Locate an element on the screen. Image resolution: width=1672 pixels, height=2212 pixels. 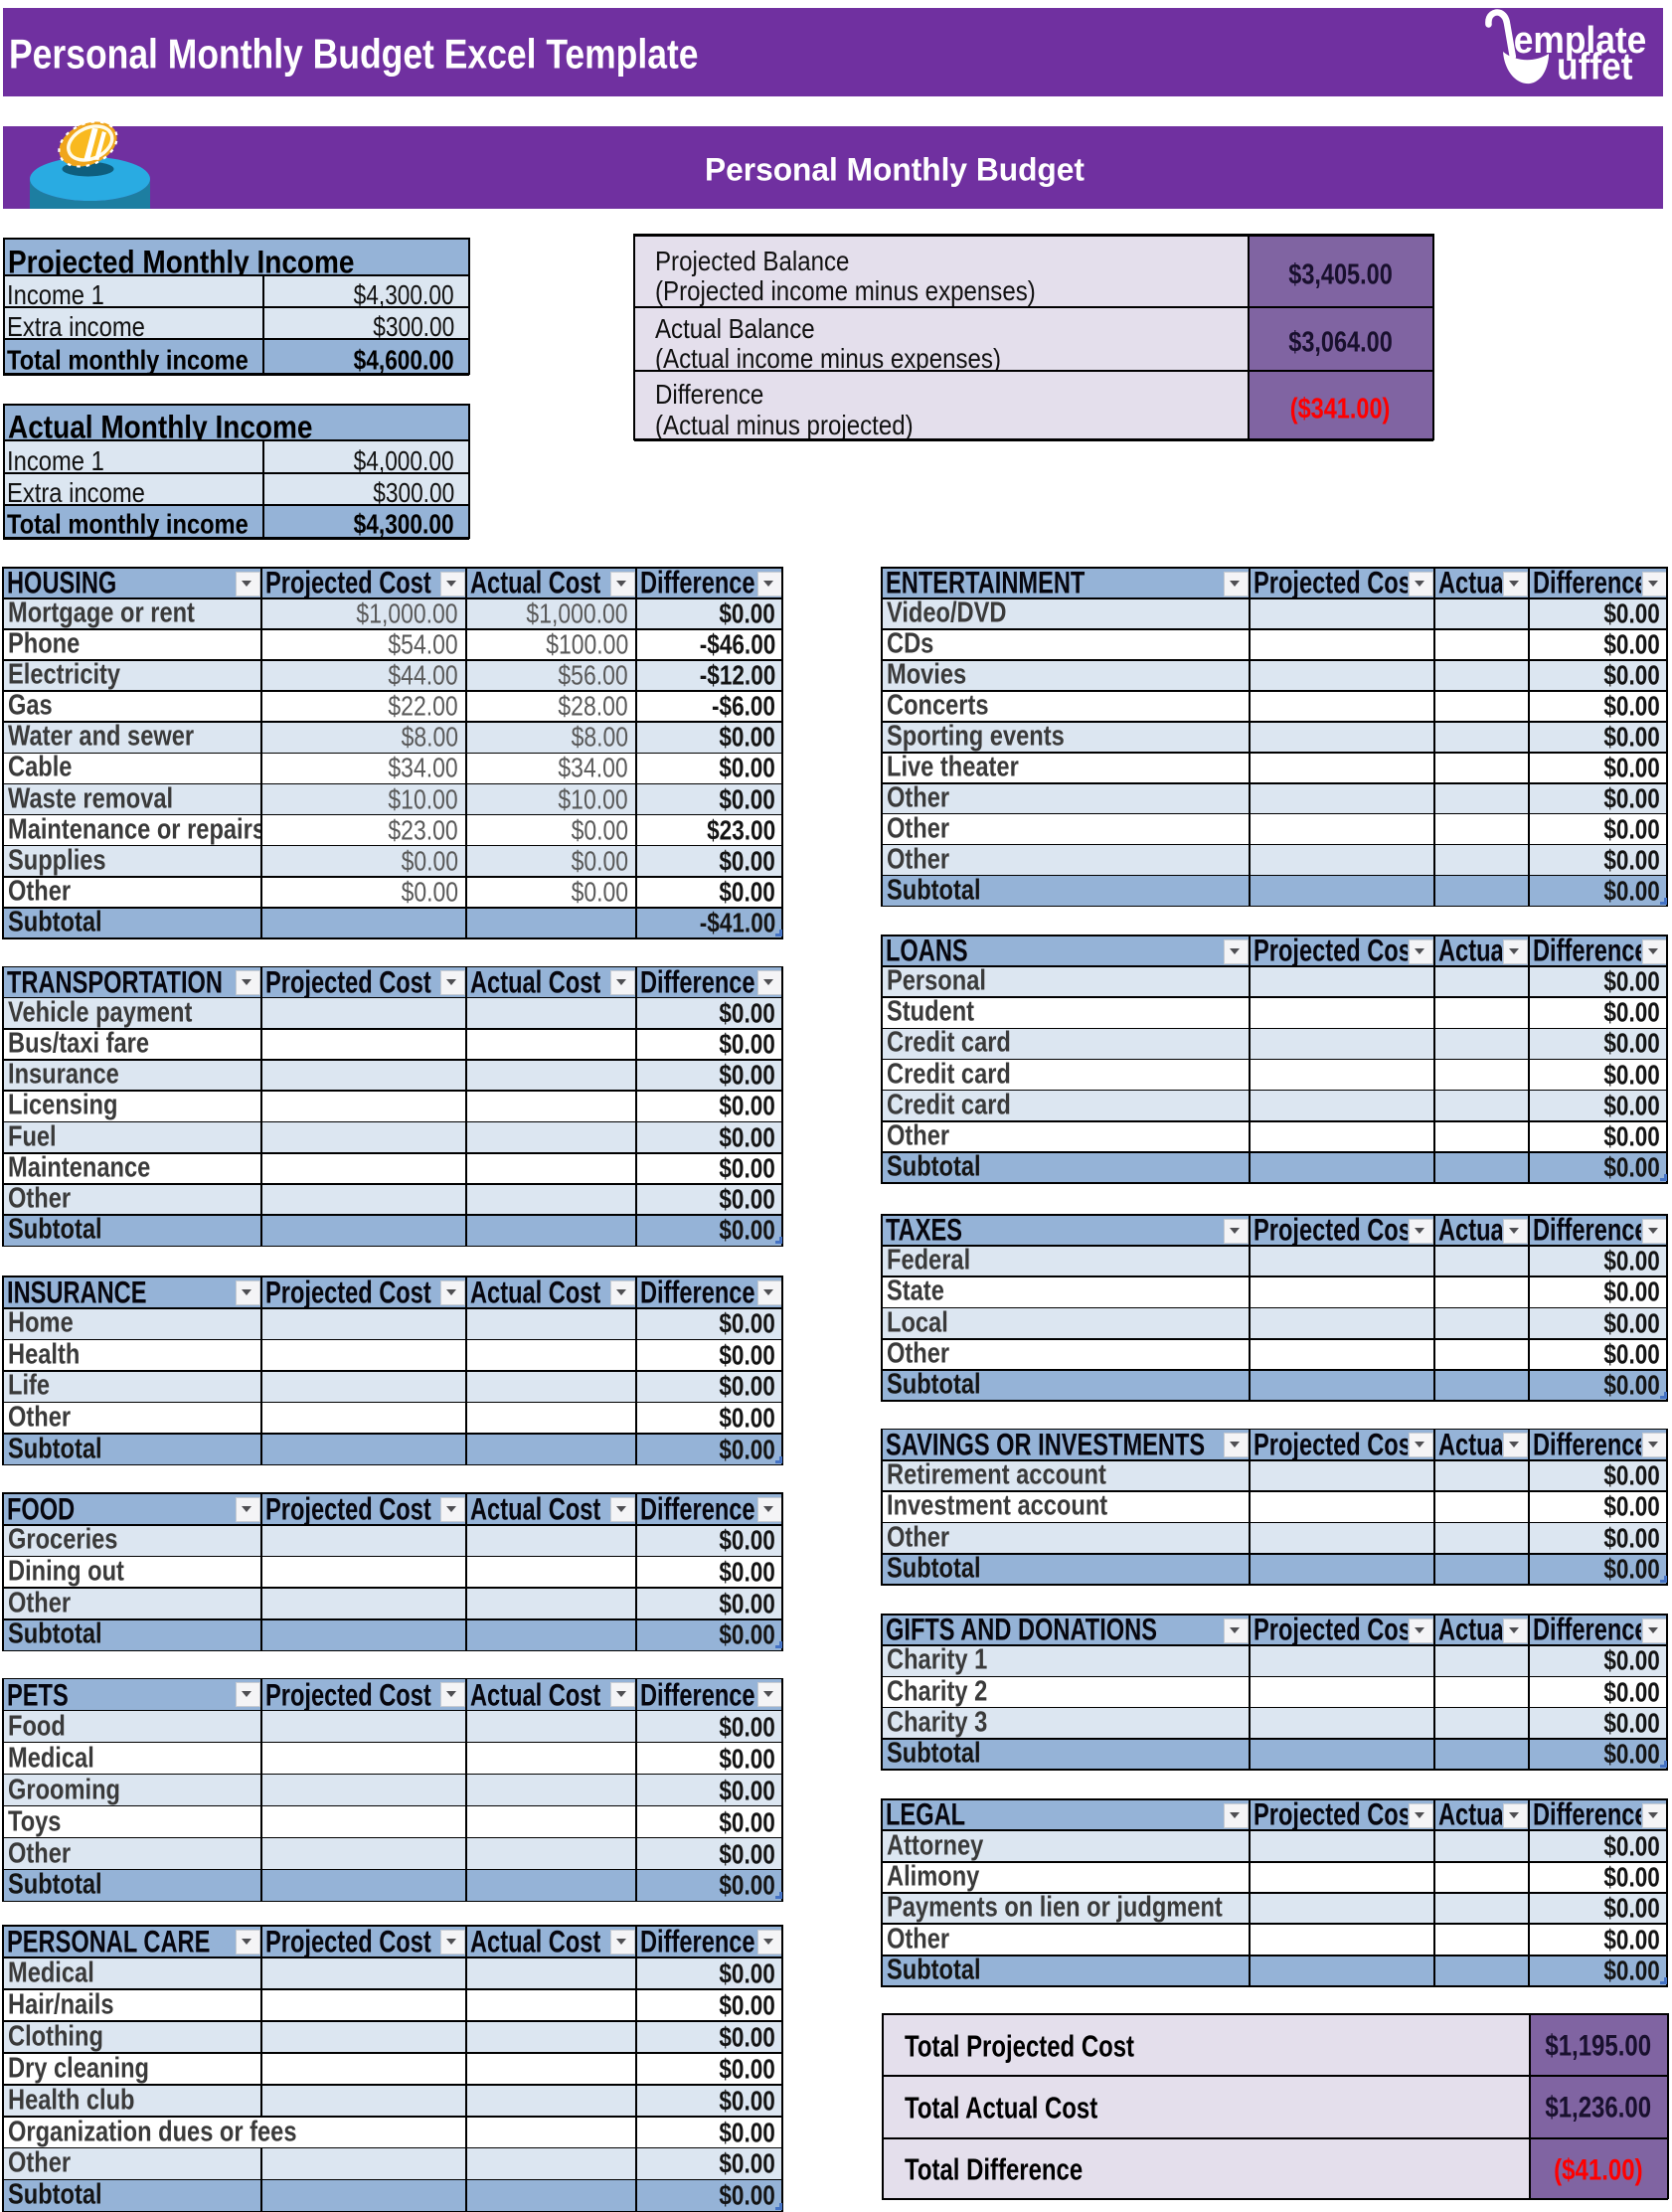
svg-text: uffet is located at coordinates (1595, 65).